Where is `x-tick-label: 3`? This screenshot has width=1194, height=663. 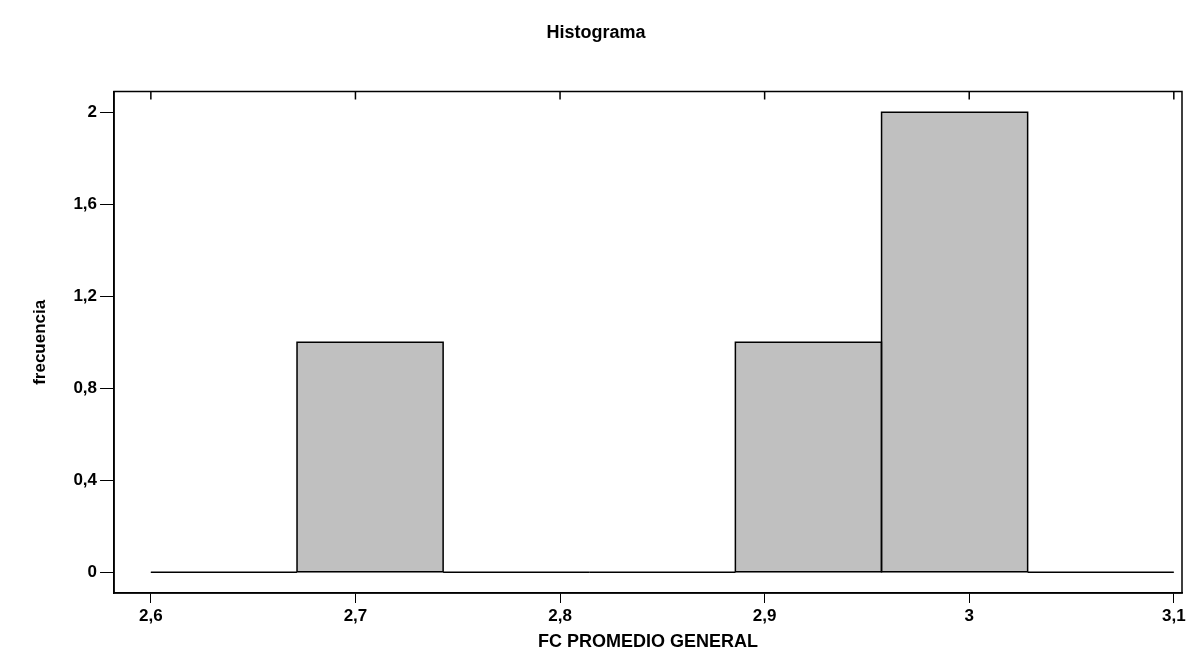
x-tick-label: 3 is located at coordinates (969, 615).